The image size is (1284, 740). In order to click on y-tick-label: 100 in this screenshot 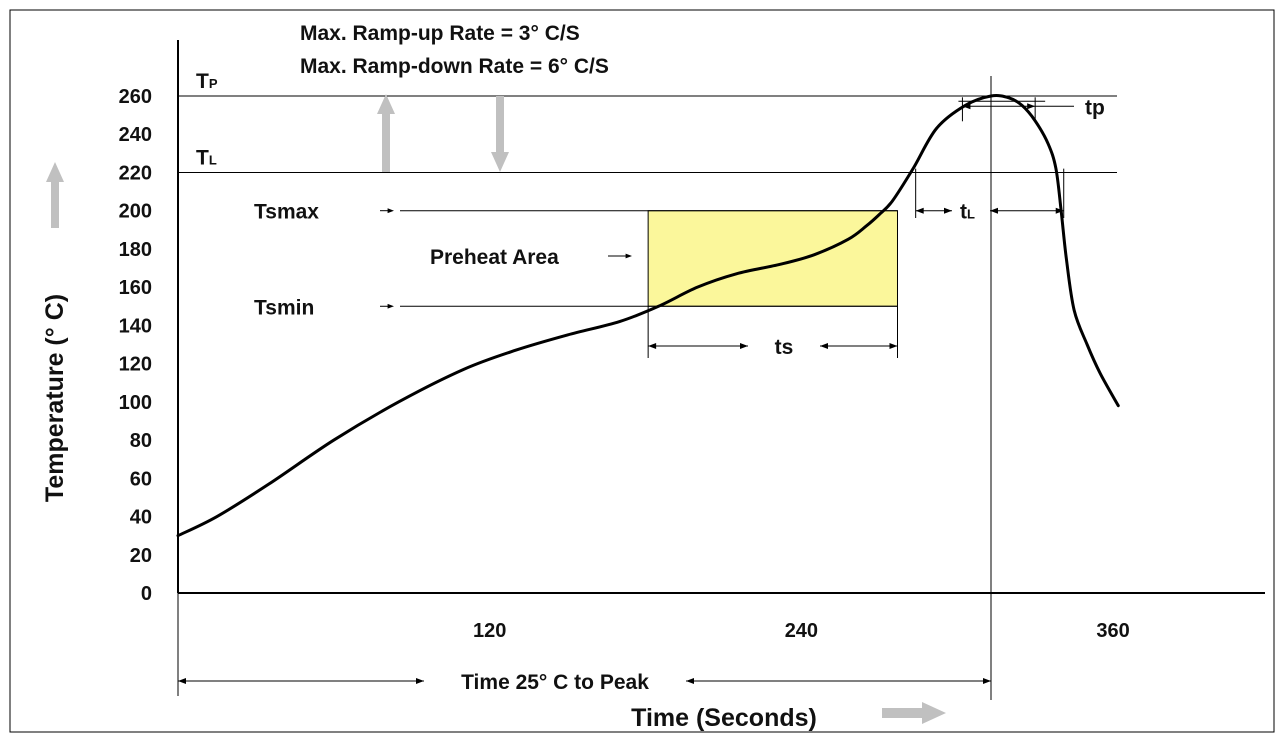, I will do `click(135, 403)`.